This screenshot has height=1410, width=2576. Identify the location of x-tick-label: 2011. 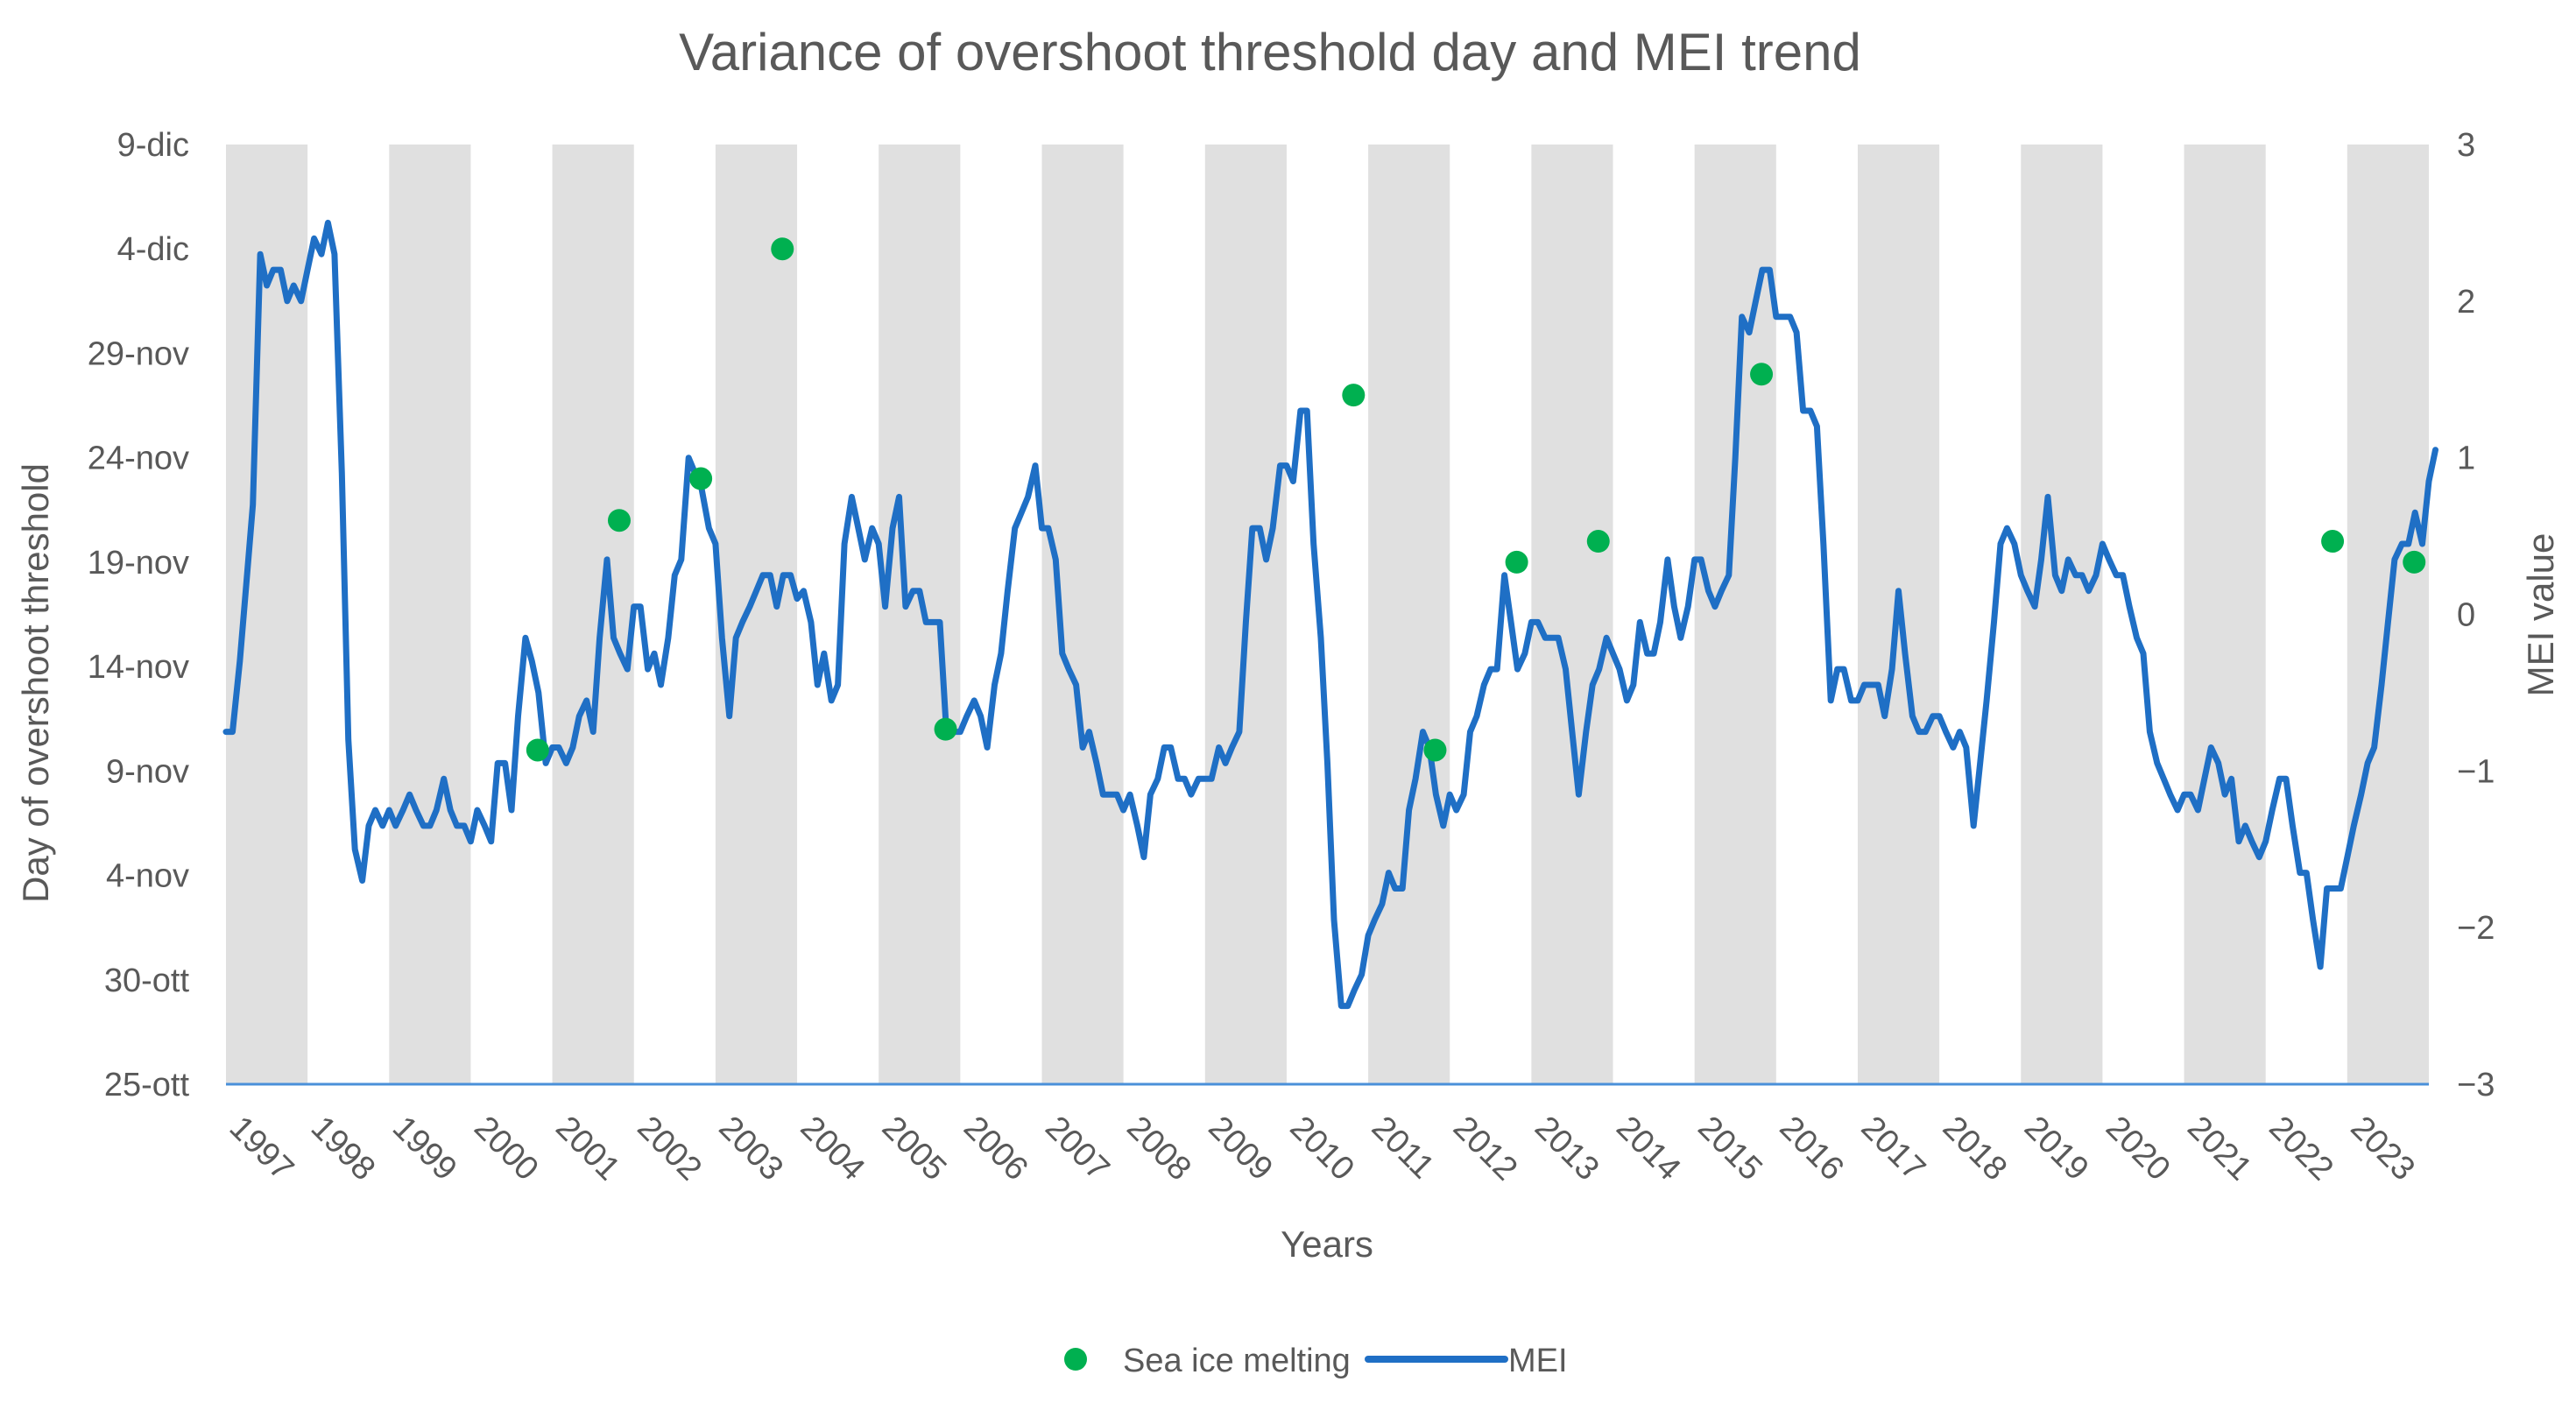
(1403, 1148).